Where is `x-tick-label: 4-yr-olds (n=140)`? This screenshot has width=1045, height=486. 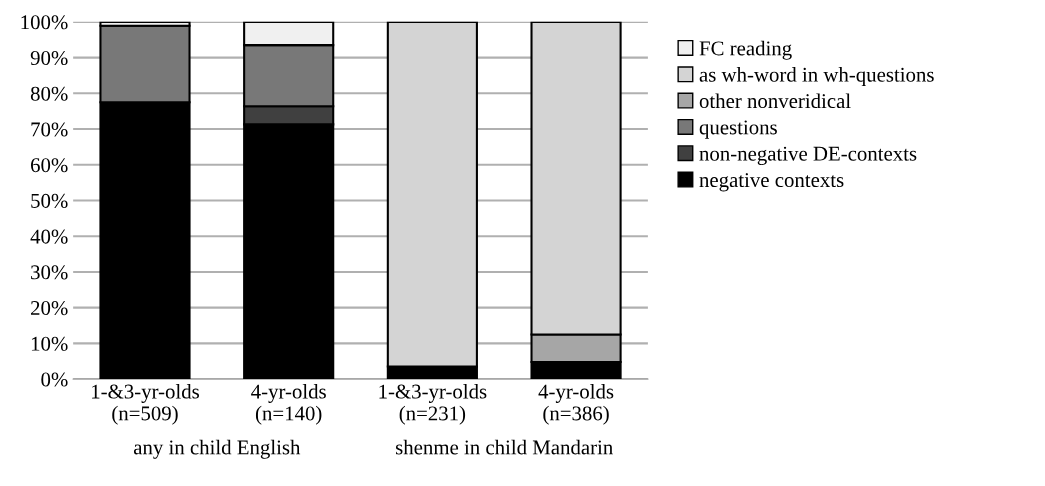 x-tick-label: 4-yr-olds (n=140) is located at coordinates (288, 404).